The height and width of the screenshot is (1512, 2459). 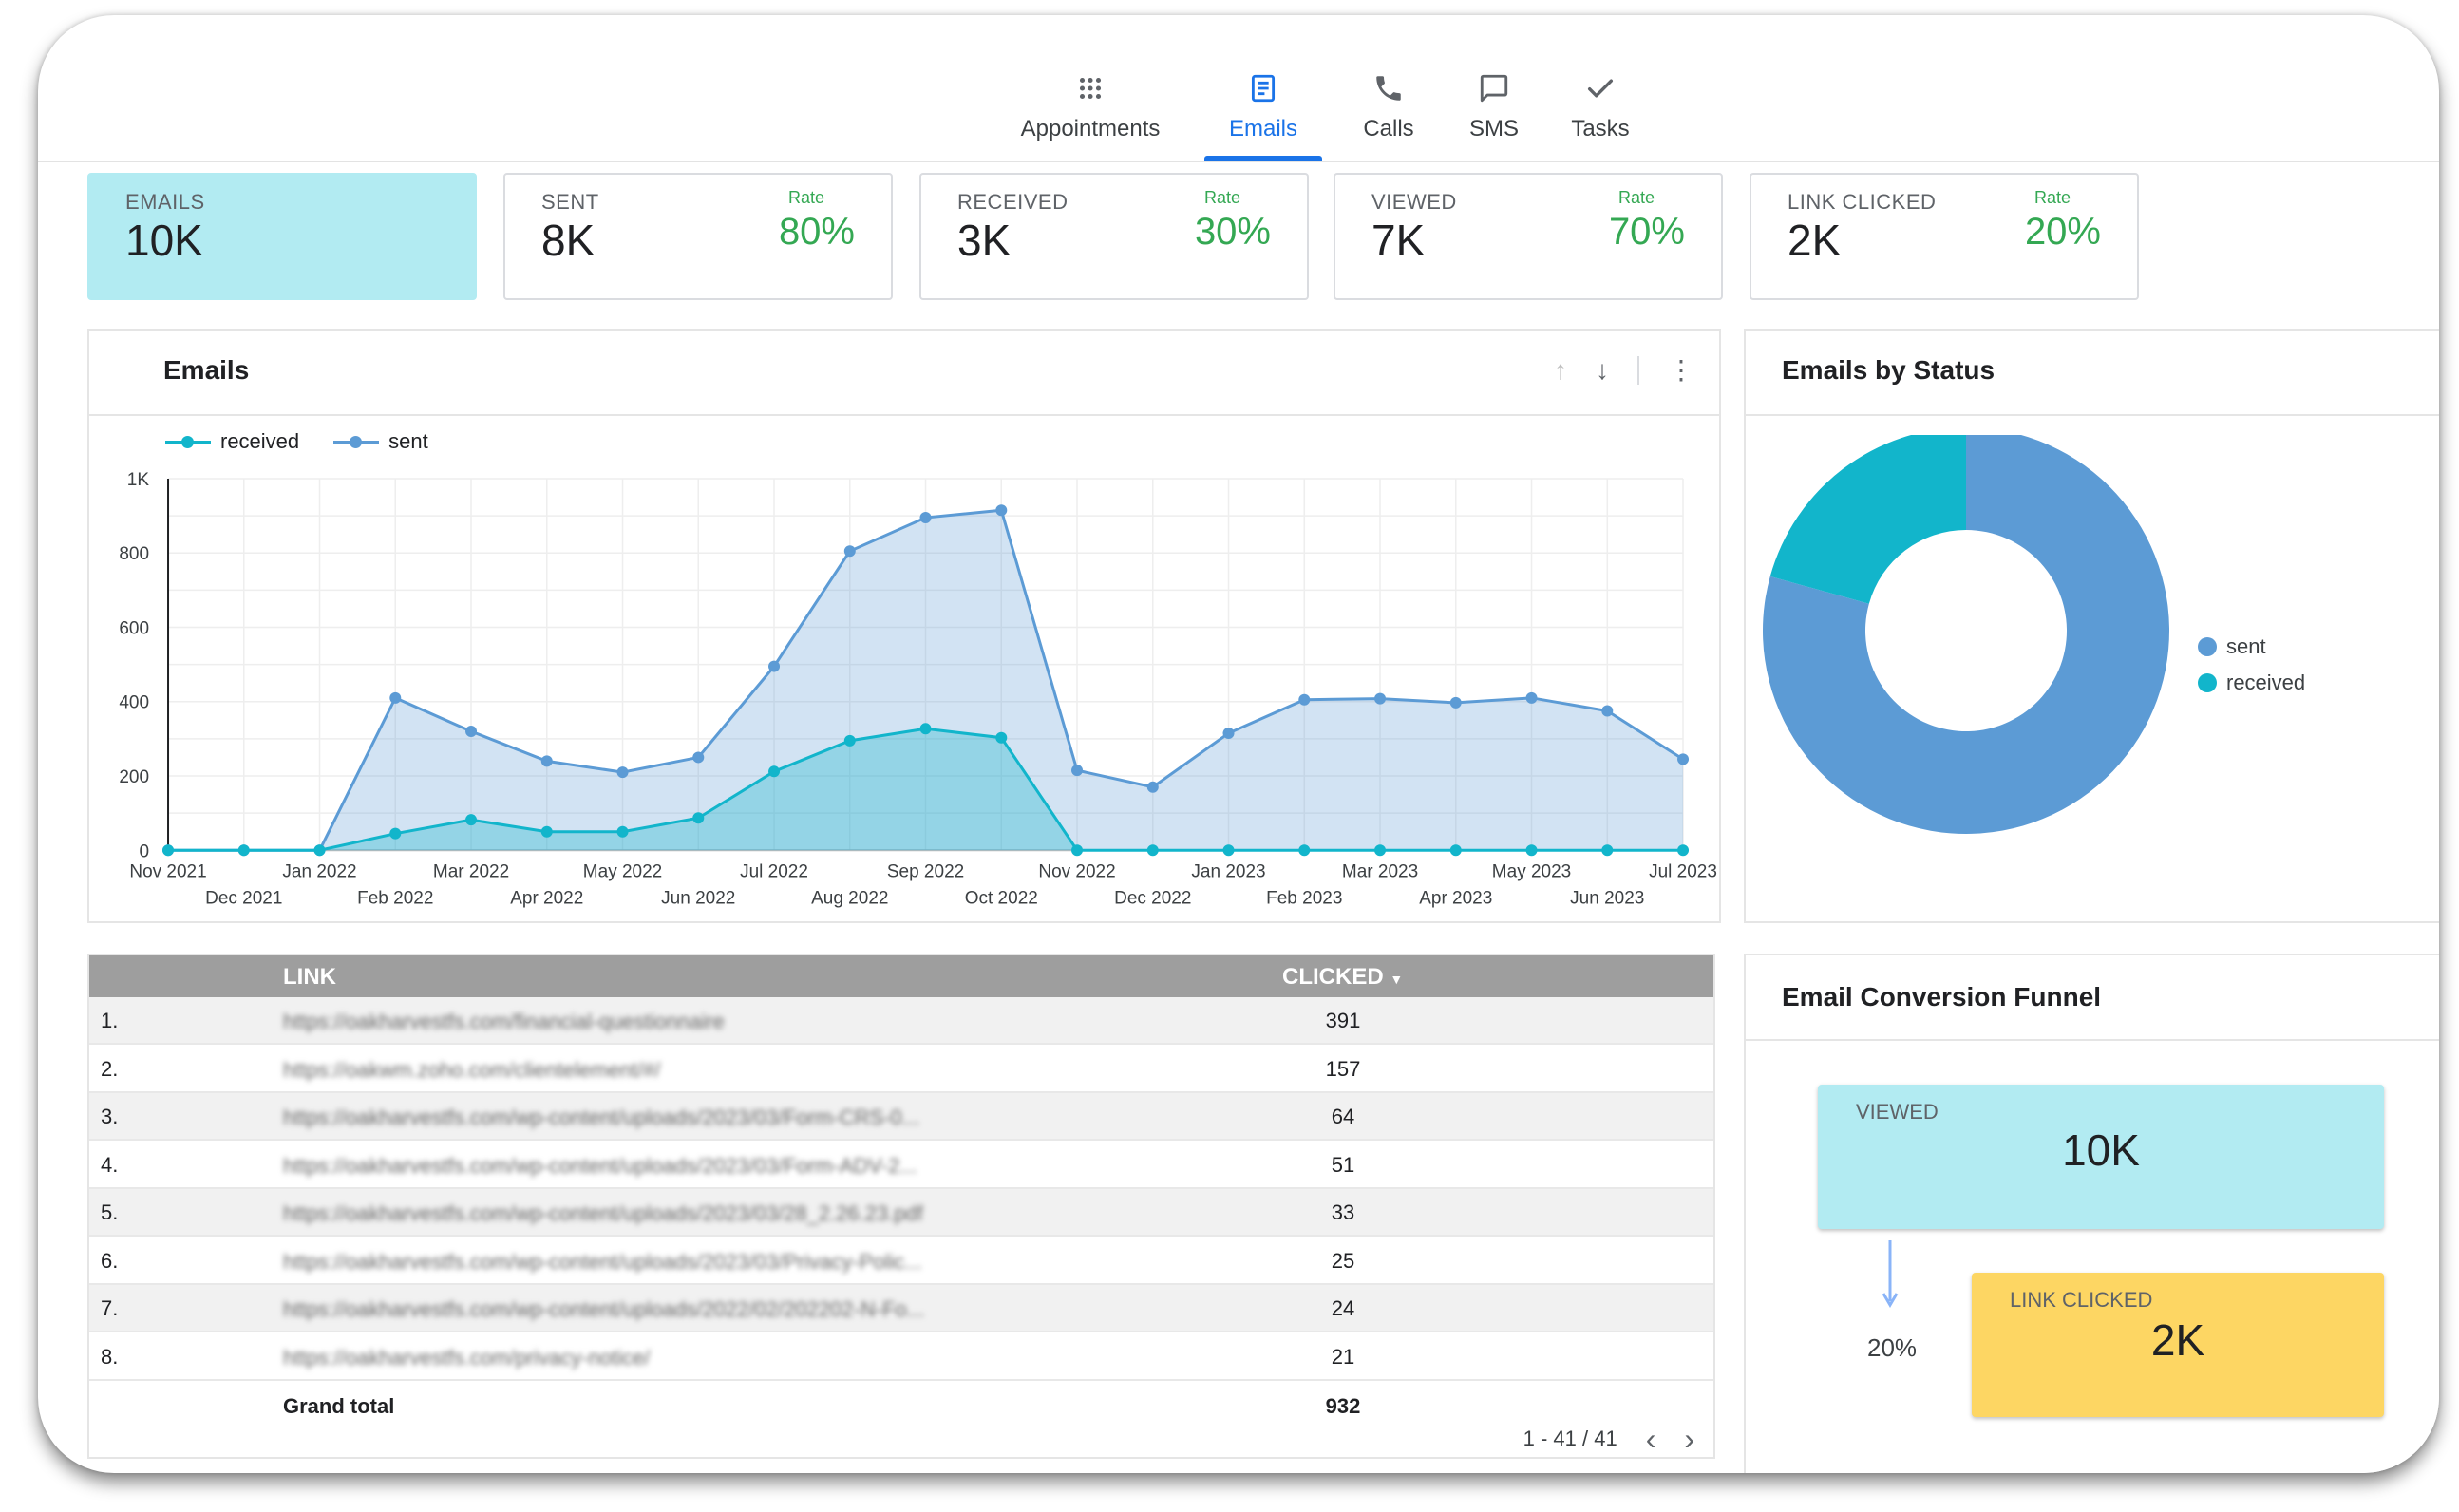 I want to click on tab-emails: Emails, so click(x=1263, y=107).